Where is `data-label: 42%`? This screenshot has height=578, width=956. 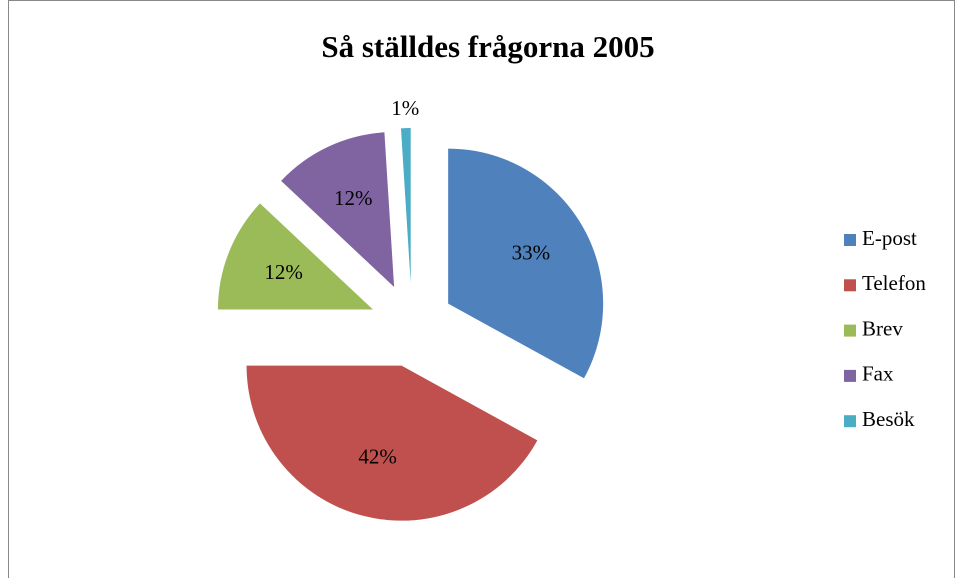 data-label: 42% is located at coordinates (377, 457).